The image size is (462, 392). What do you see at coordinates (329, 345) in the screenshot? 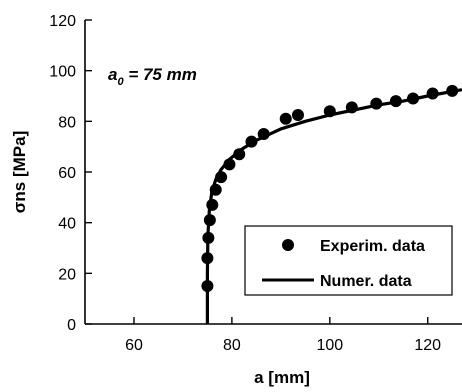
I see `x-tick-label: 100` at bounding box center [329, 345].